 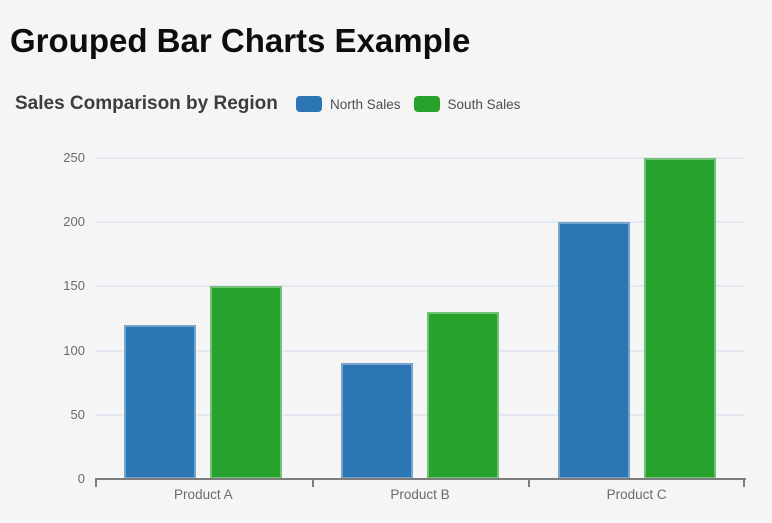 What do you see at coordinates (365, 104) in the screenshot?
I see `legend-label-north-sales: North Sales` at bounding box center [365, 104].